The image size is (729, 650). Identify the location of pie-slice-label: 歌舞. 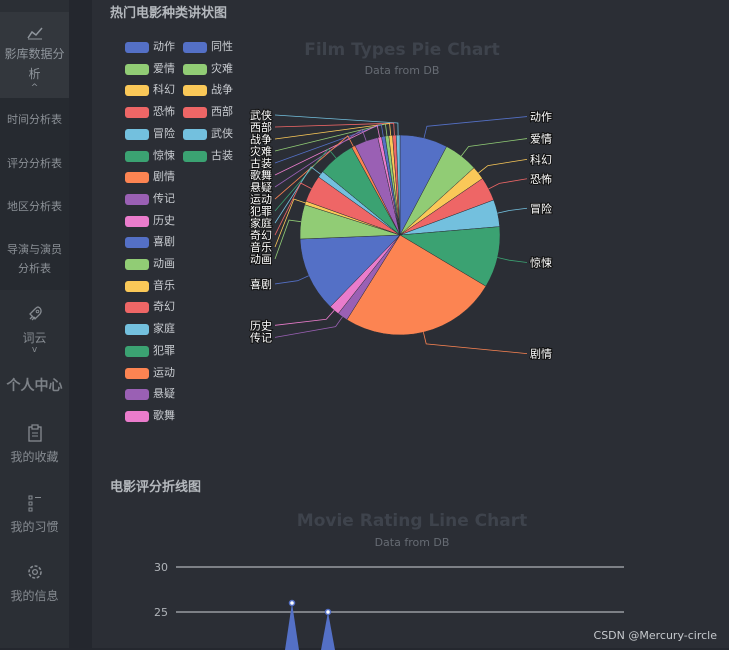
(261, 175).